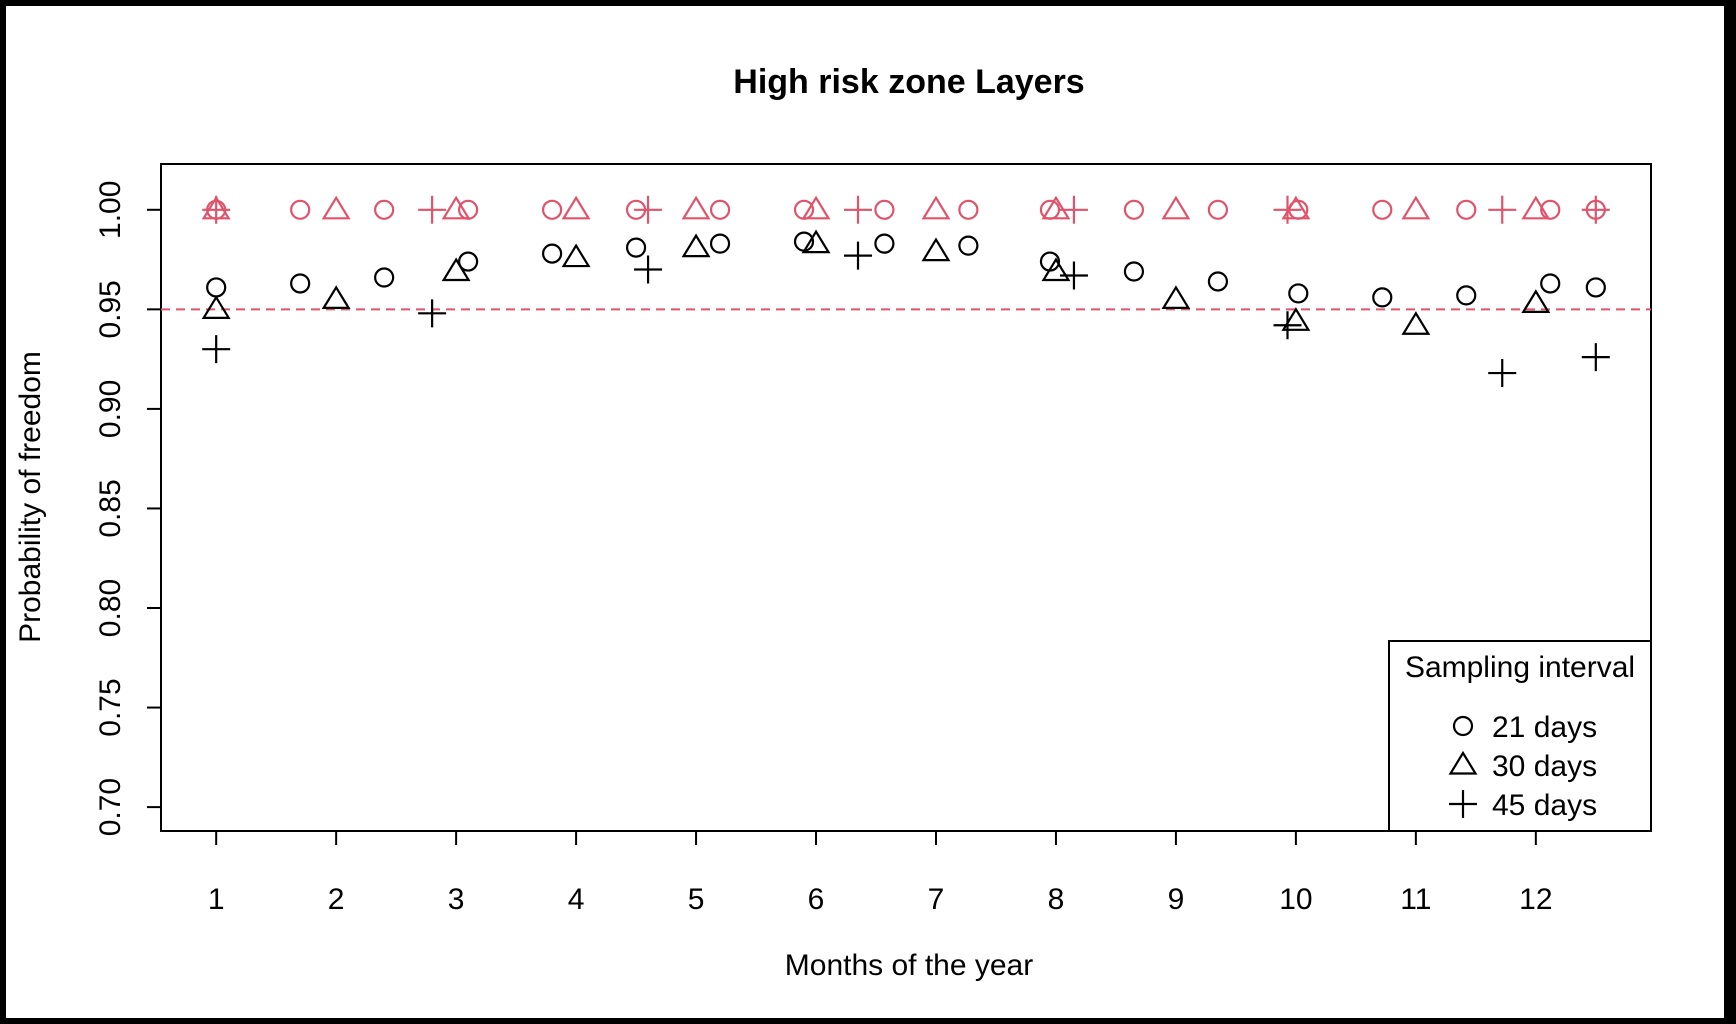  Describe the element at coordinates (576, 899) in the screenshot. I see `x-tick-label: 4` at that location.